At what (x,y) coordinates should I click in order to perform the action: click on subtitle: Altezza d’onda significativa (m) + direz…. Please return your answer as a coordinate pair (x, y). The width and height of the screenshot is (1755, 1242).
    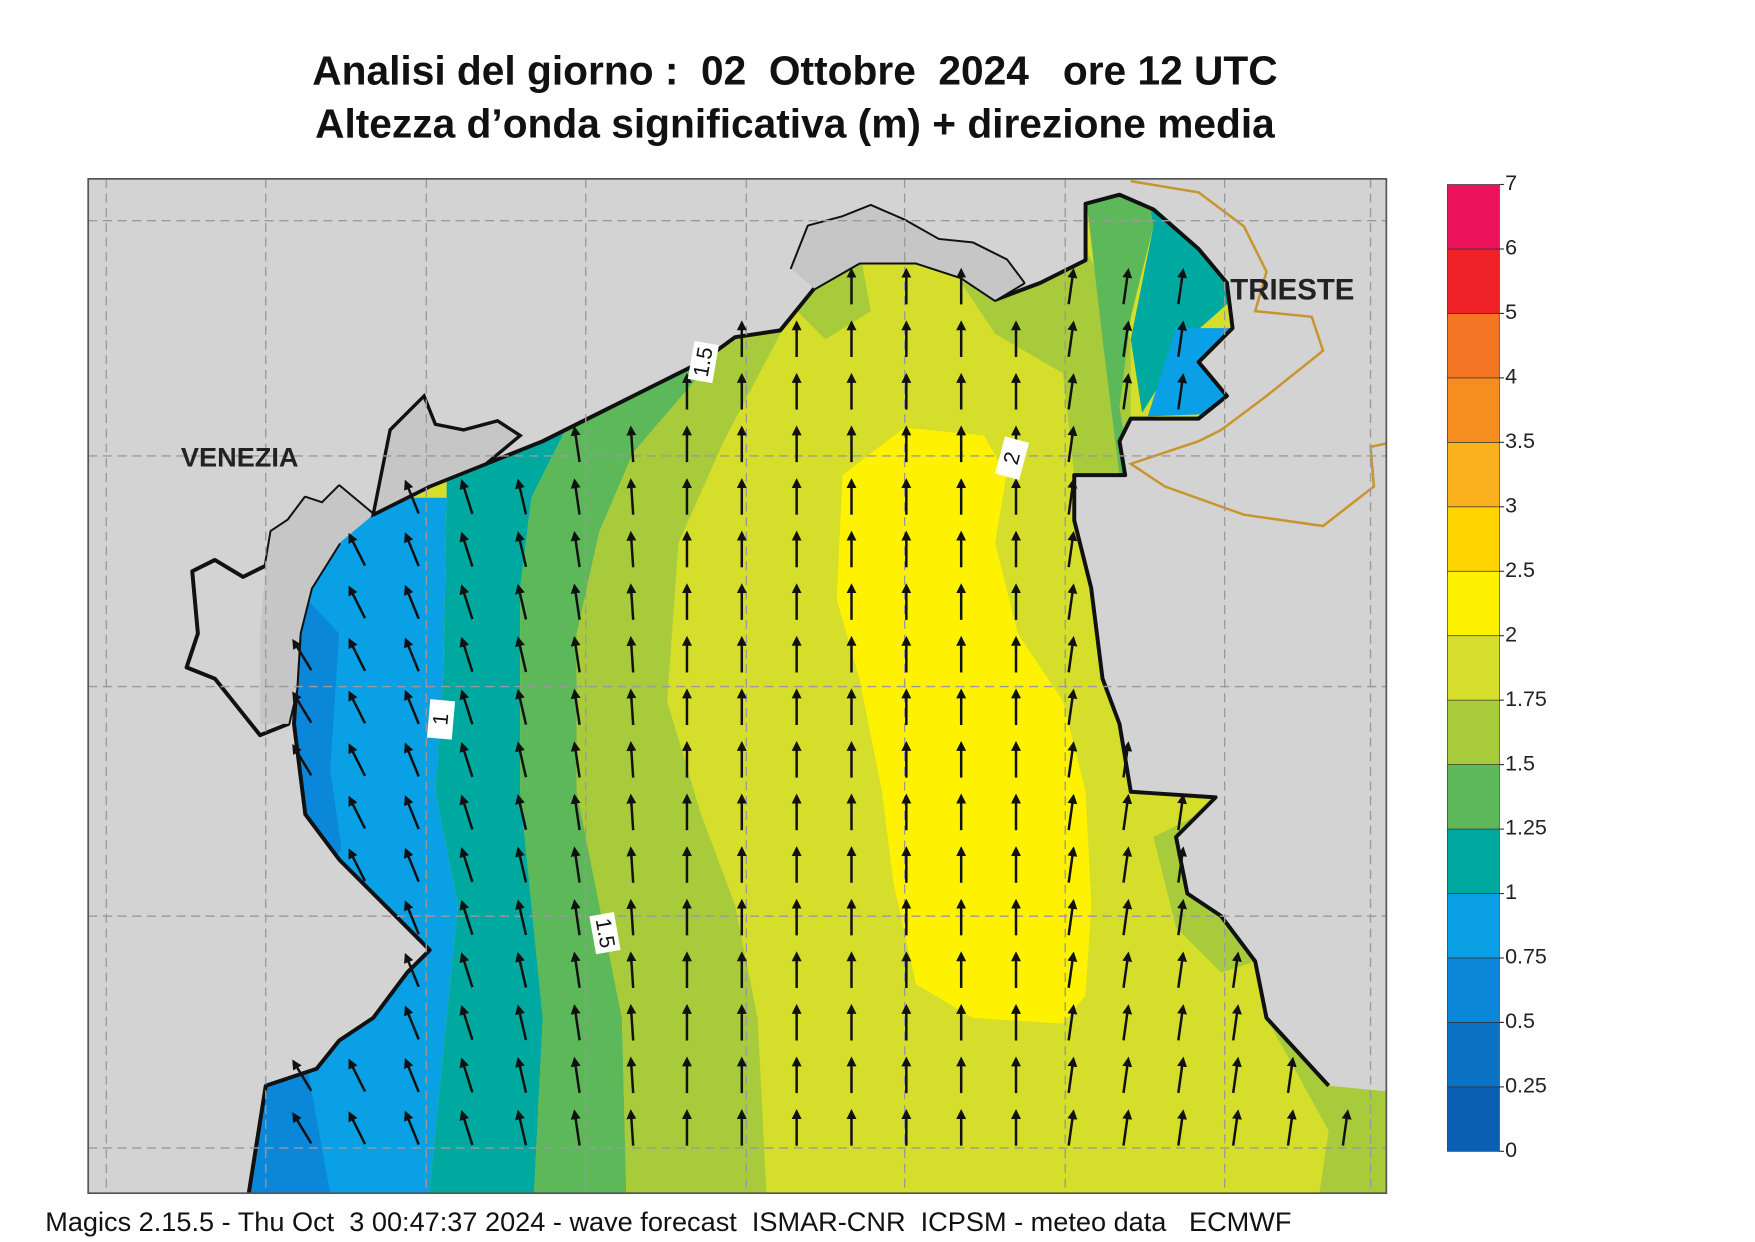
    Looking at the image, I should click on (795, 124).